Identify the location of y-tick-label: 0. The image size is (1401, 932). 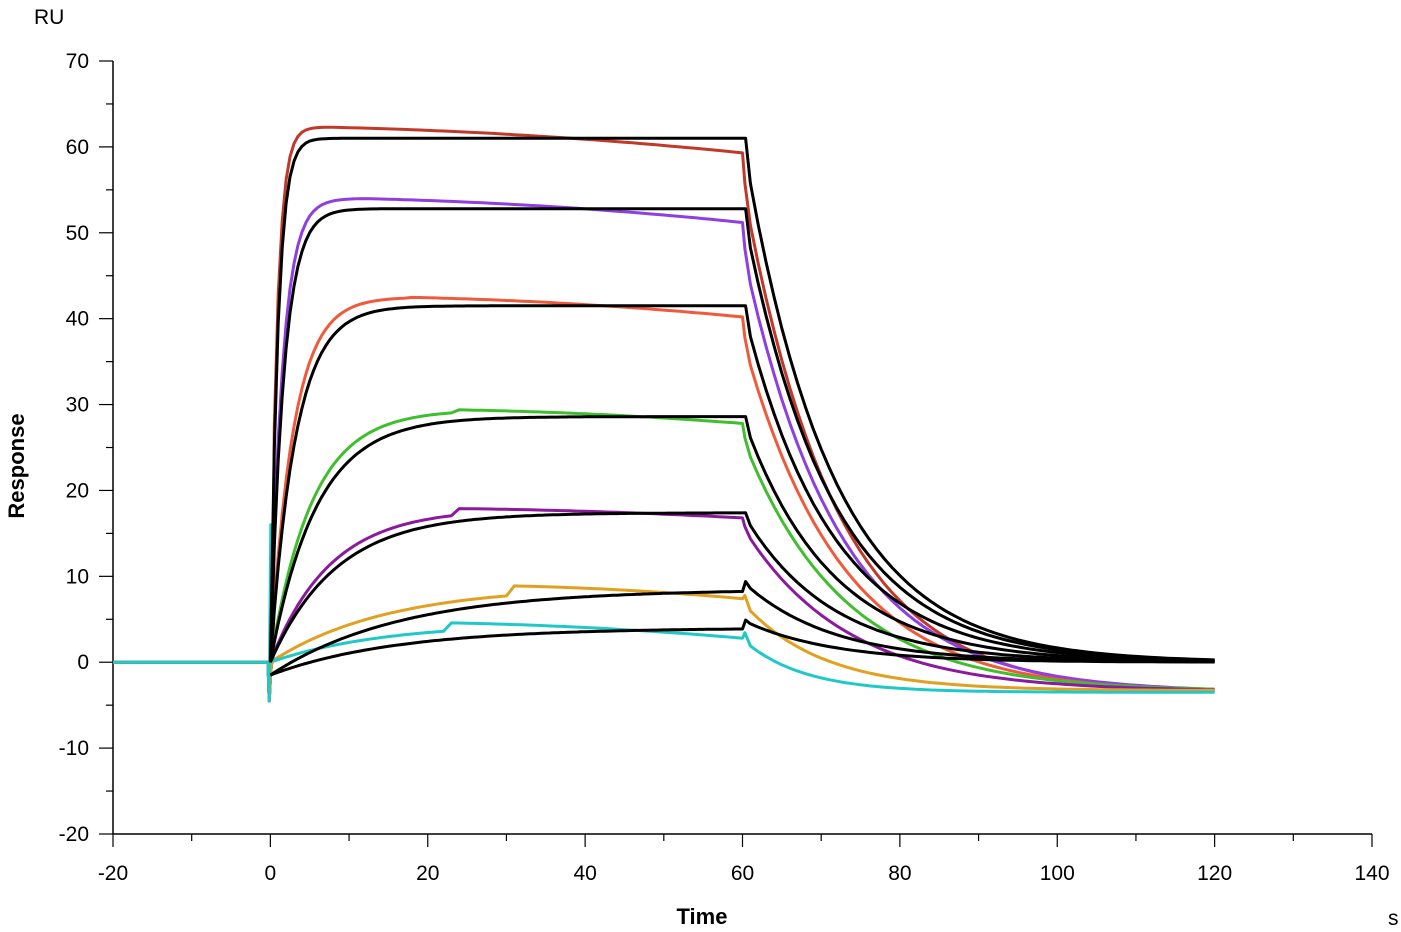
(83, 662).